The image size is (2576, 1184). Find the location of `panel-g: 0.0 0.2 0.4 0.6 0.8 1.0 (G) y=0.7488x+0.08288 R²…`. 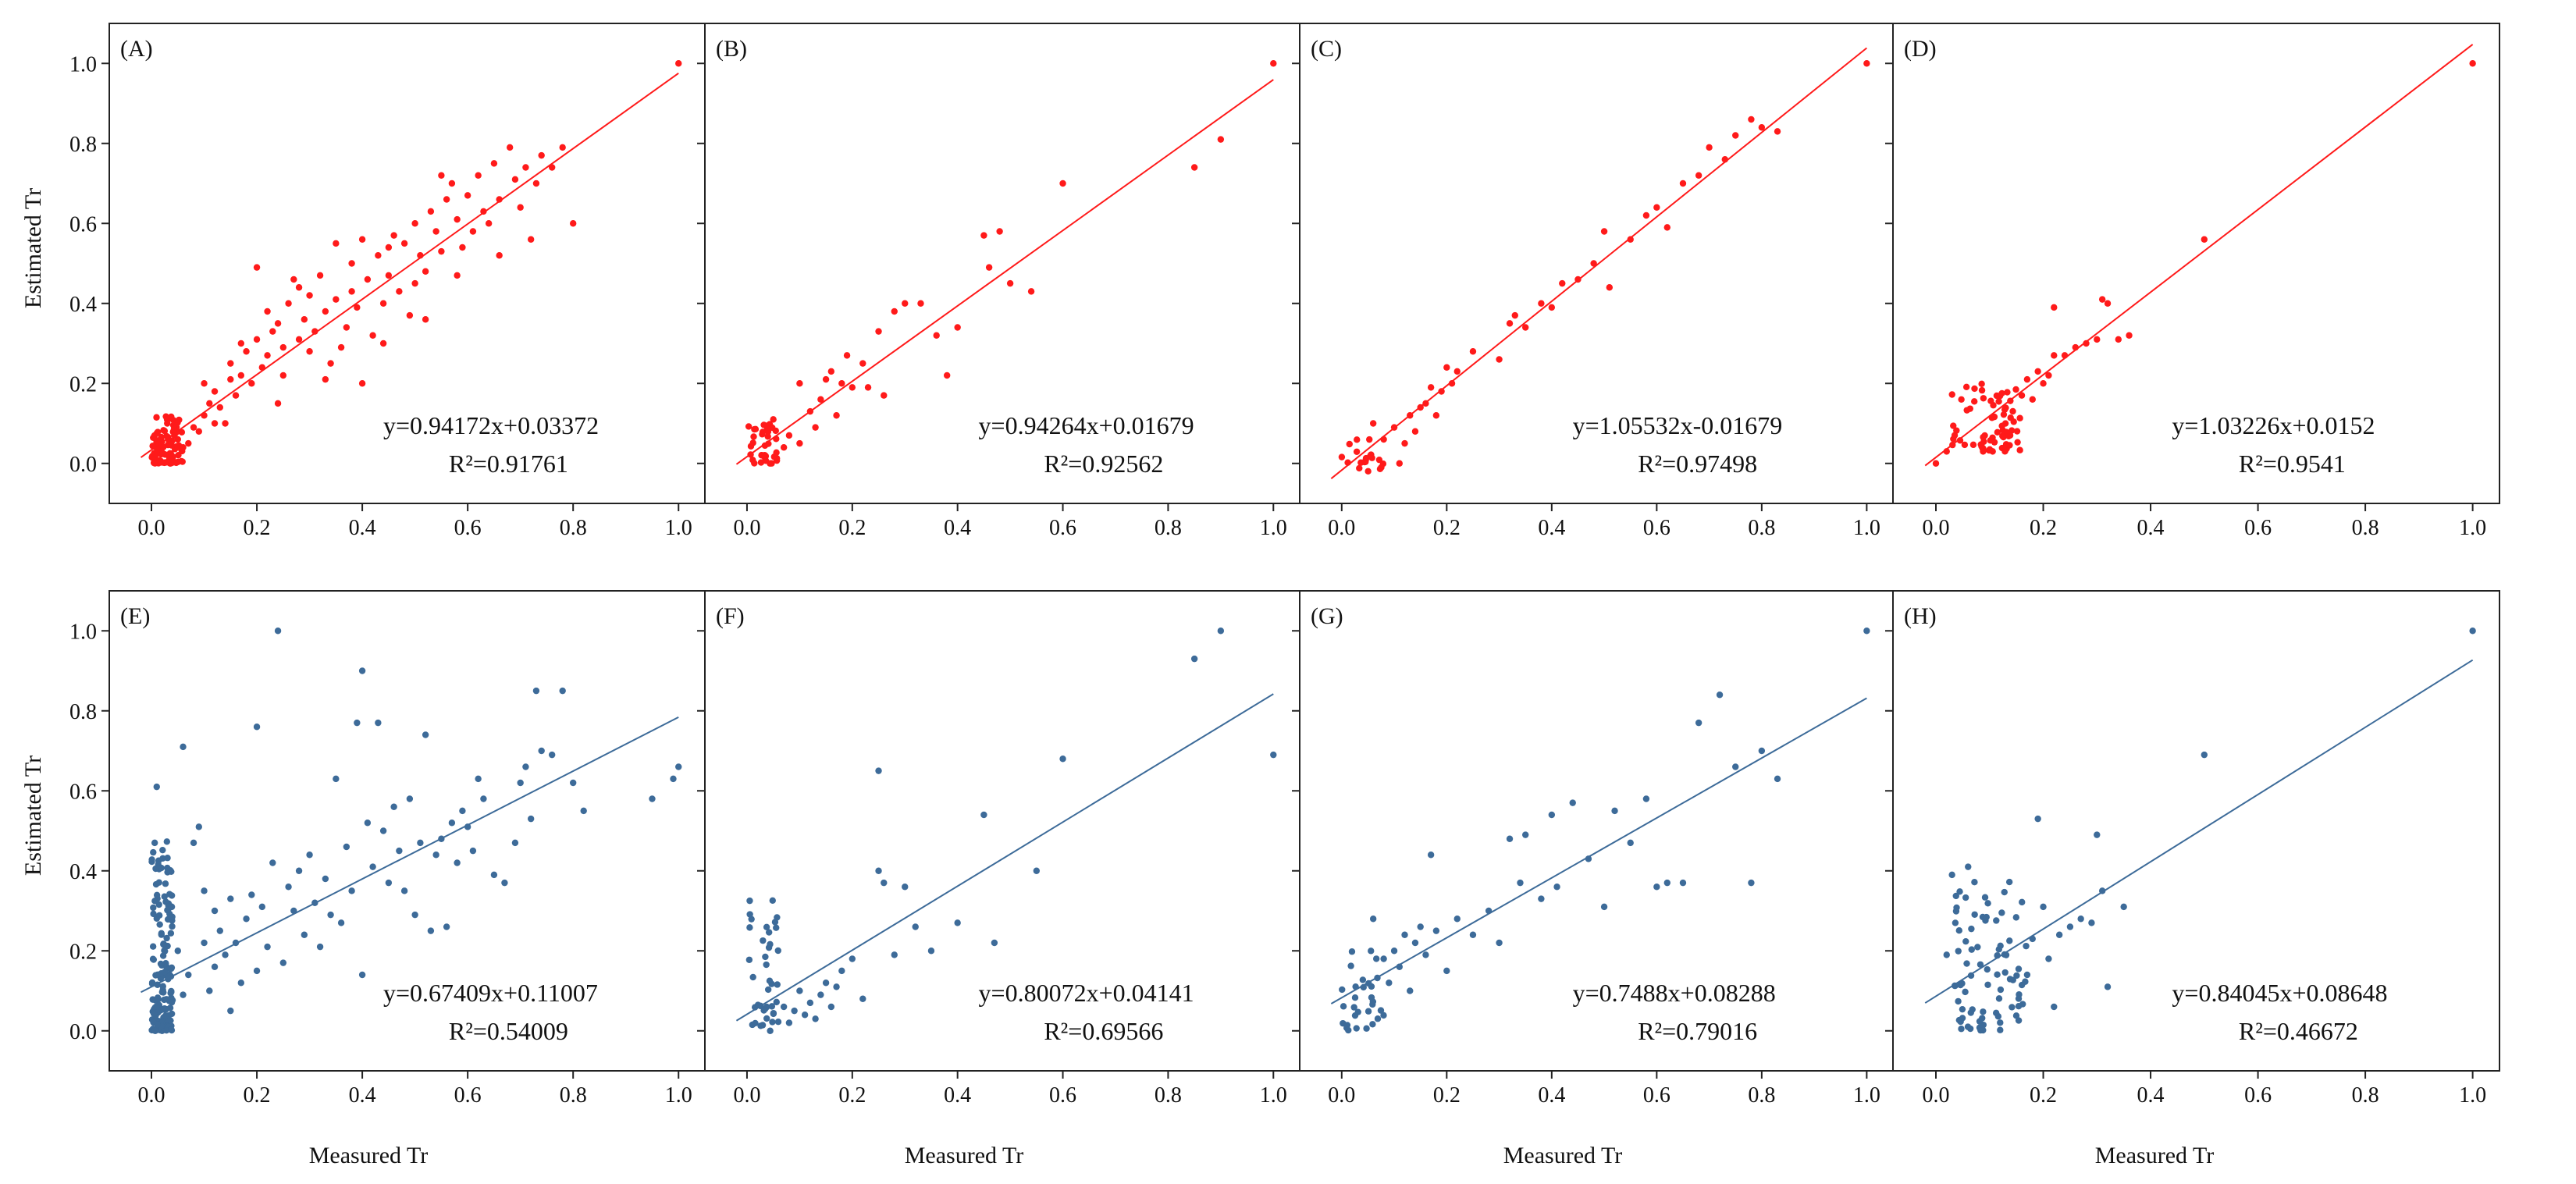

panel-g: 0.0 0.2 0.4 0.6 0.8 1.0 (G) y=0.7488x+0.08288 R²… is located at coordinates (1593, 849).